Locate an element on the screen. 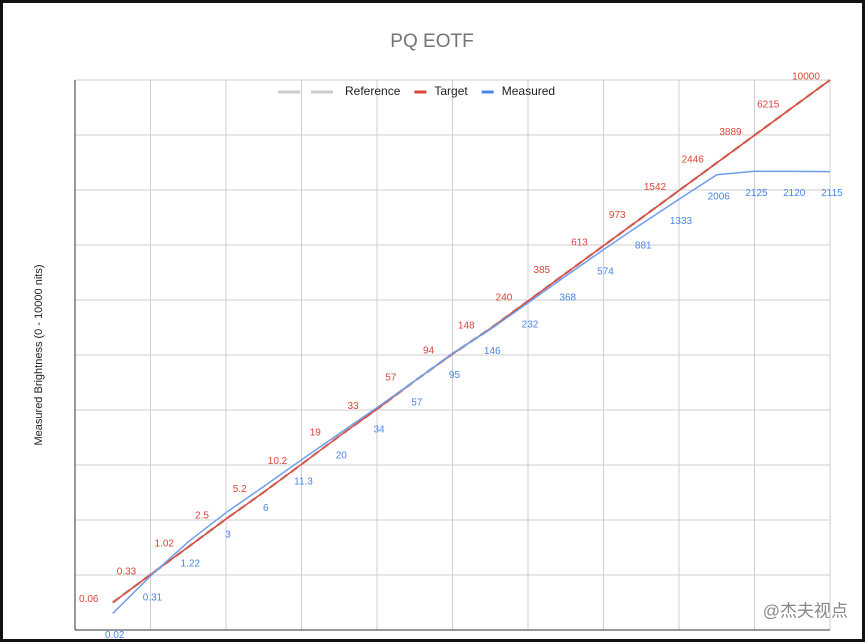 This screenshot has width=865, height=642. data-label: 2.5 is located at coordinates (202, 516).